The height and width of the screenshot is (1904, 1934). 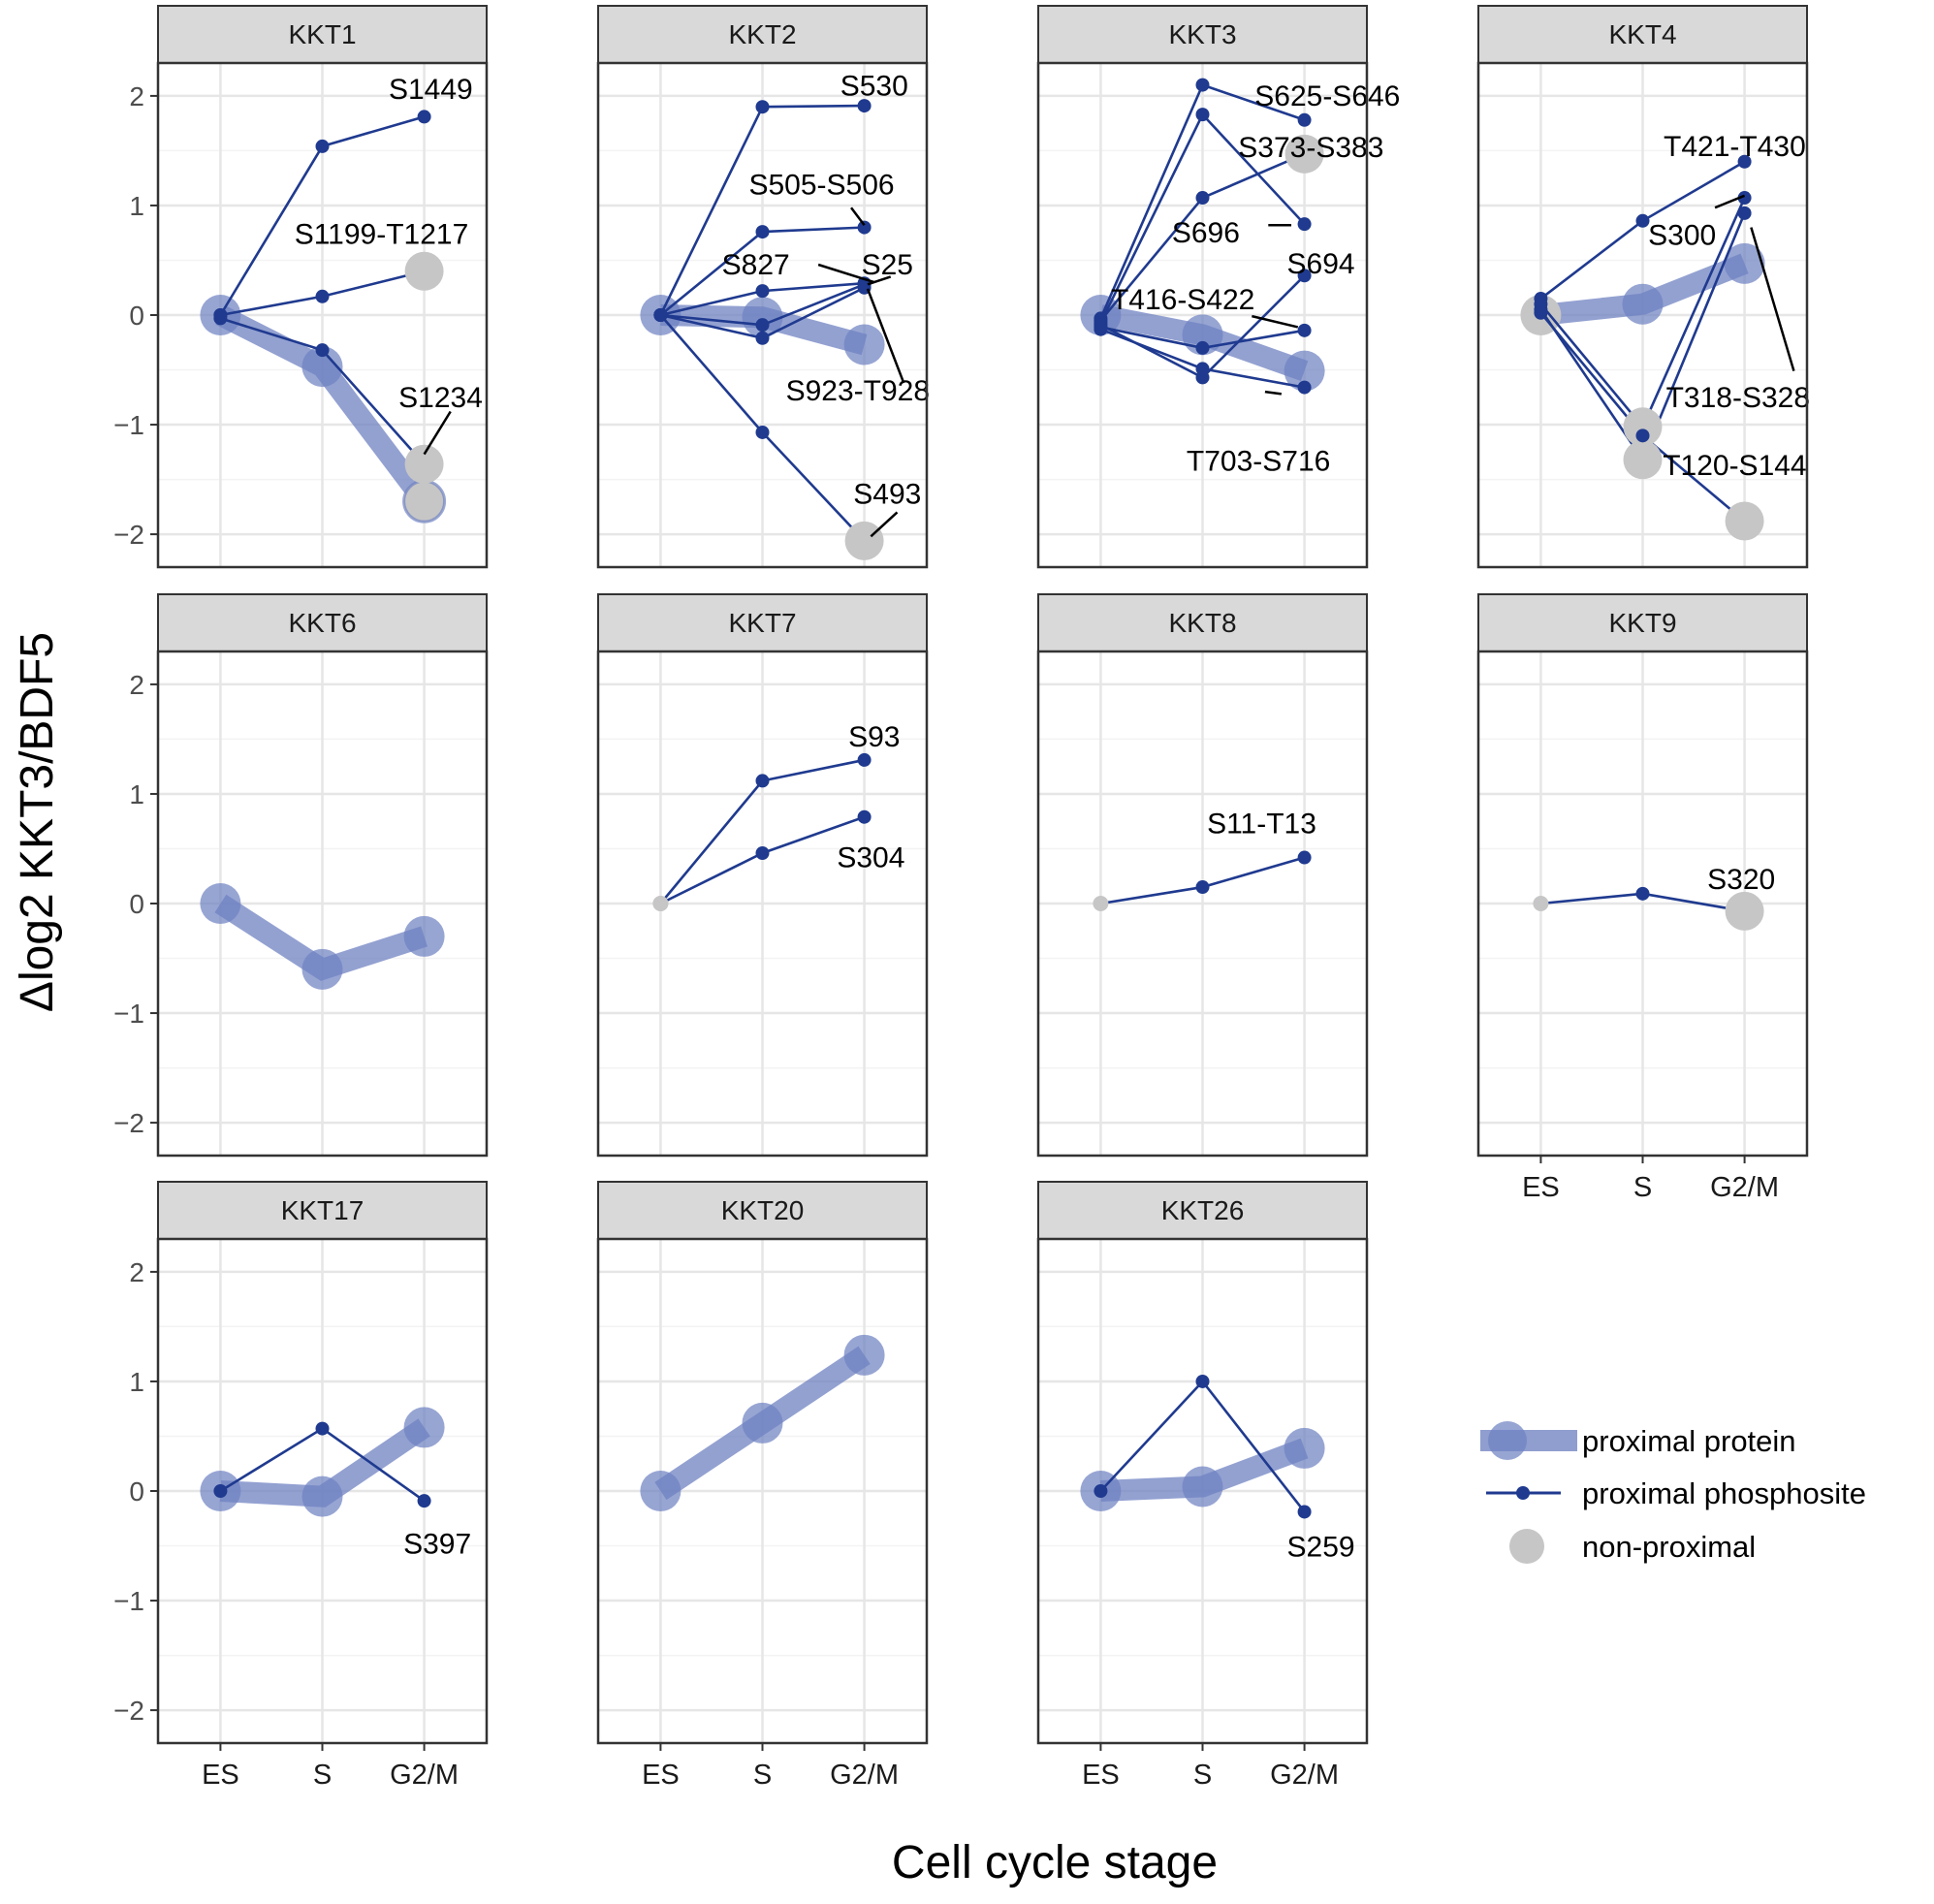 What do you see at coordinates (322, 969) in the screenshot?
I see `protein-marker-kkt6-s` at bounding box center [322, 969].